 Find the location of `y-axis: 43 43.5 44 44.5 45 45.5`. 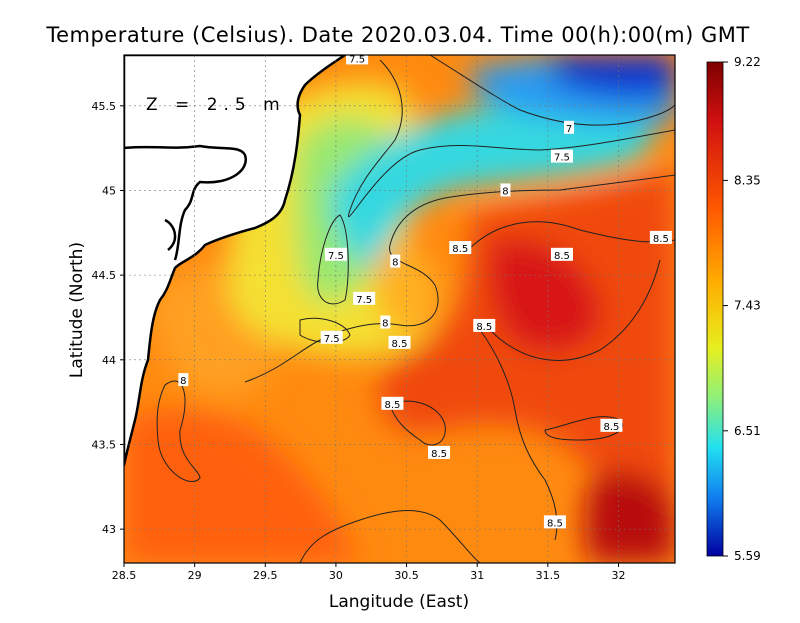

y-axis: 43 43.5 44 44.5 45 45.5 is located at coordinates (108, 318).